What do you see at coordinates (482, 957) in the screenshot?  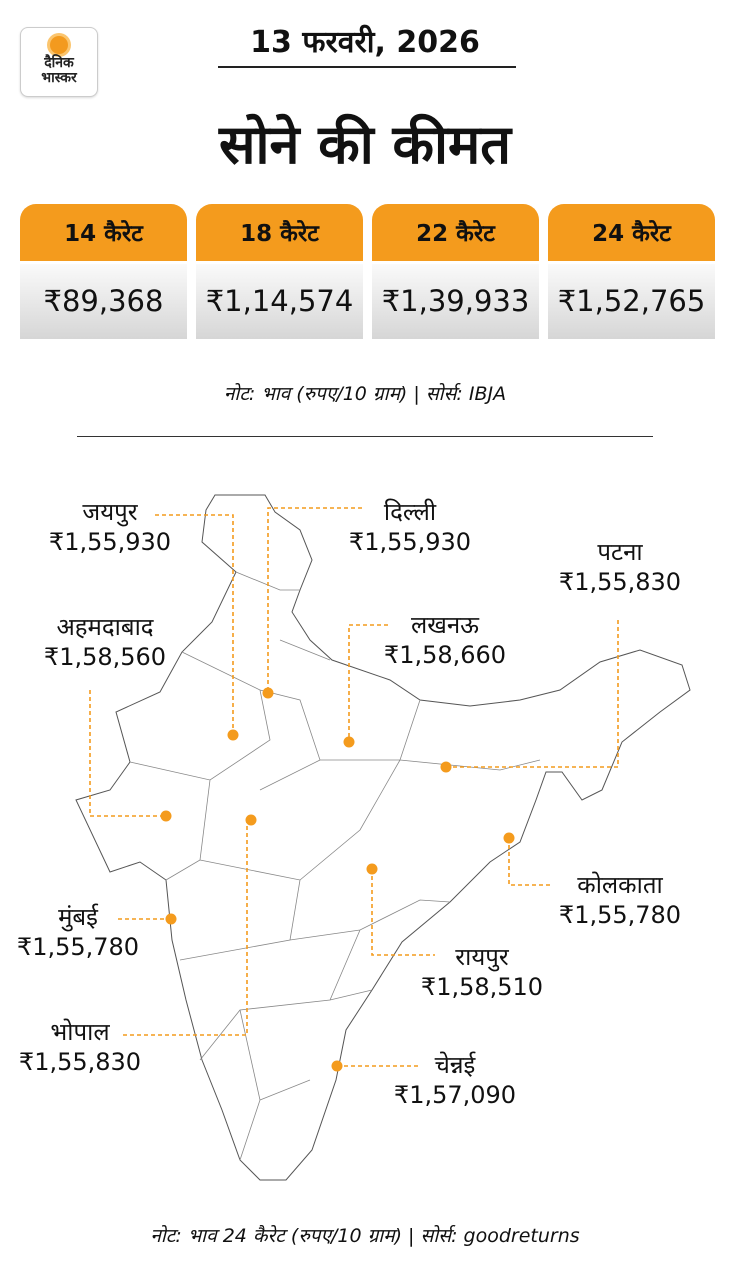 I see `city-name: रायपुर` at bounding box center [482, 957].